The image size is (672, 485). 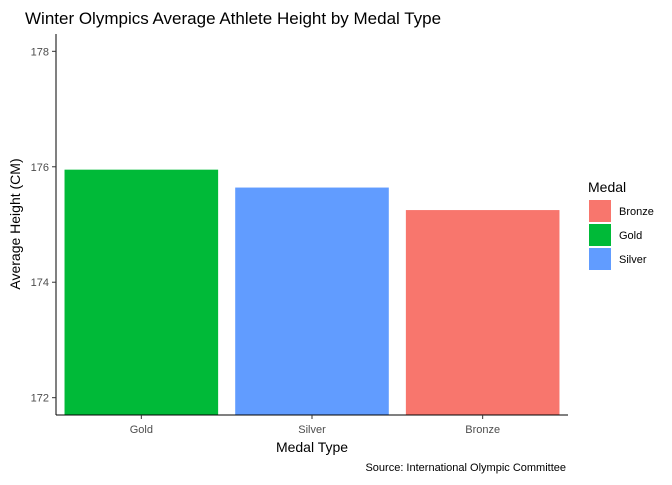 What do you see at coordinates (600, 235) in the screenshot?
I see `legend-key-gold` at bounding box center [600, 235].